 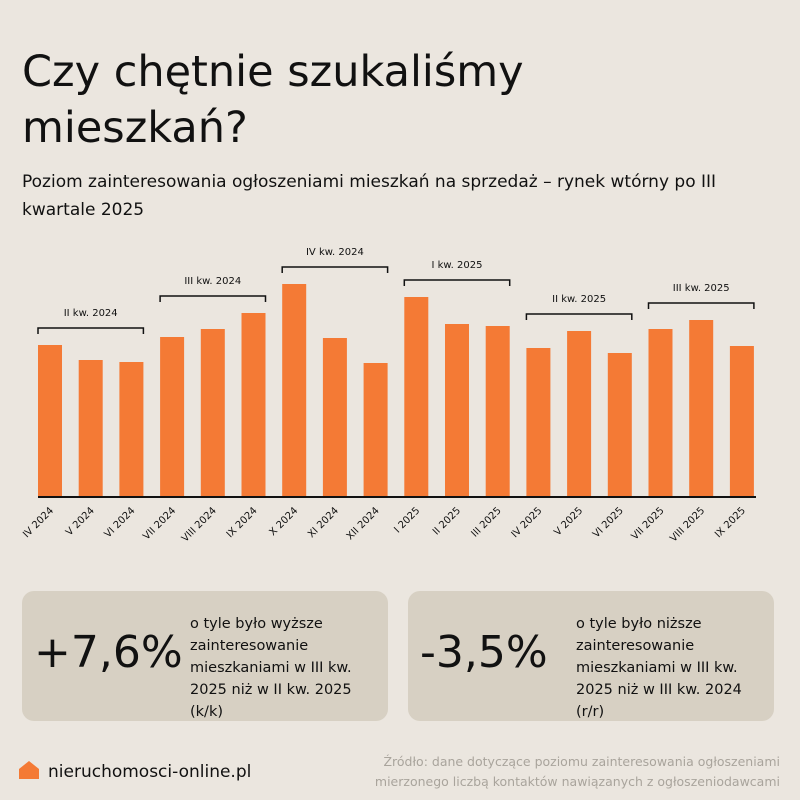 I want to click on x-tick-label: IX 2025, so click(x=730, y=522).